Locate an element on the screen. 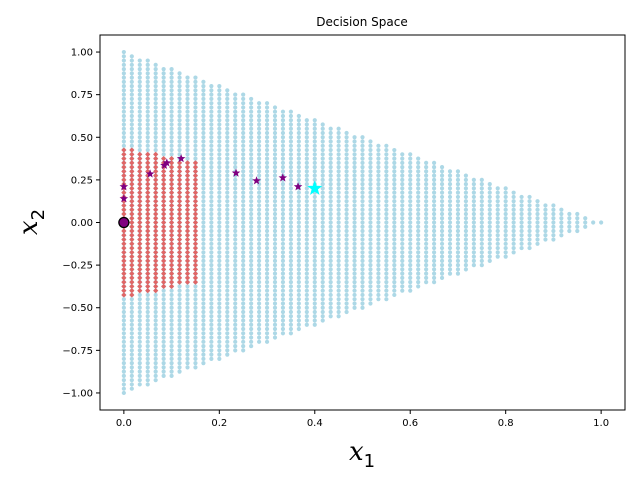 Image resolution: width=640 pixels, height=480 pixels. x-tick-label: 1.0 is located at coordinates (601, 423).